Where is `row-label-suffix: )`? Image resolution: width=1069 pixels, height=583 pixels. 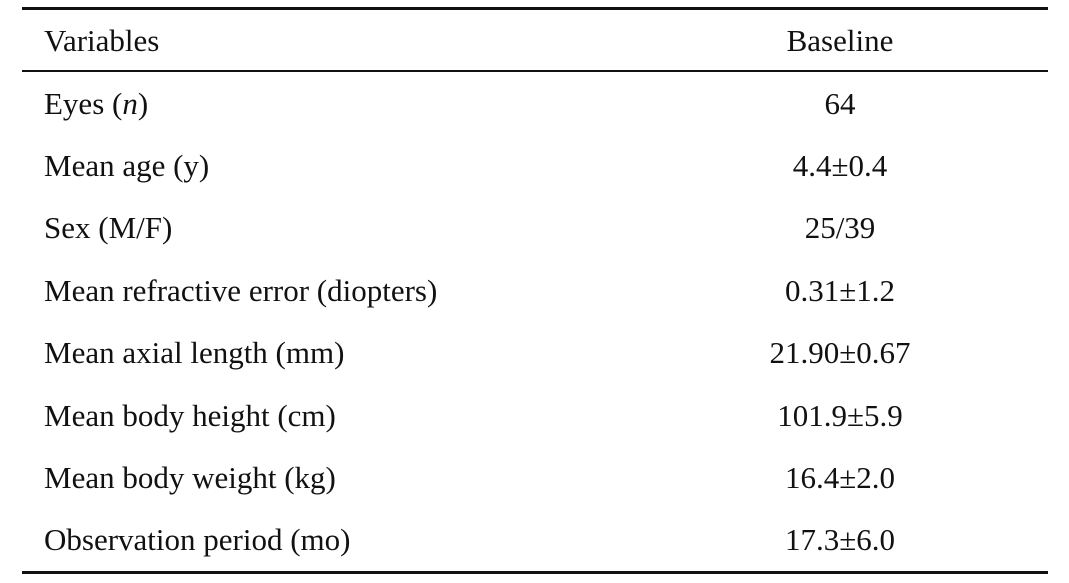 row-label-suffix: ) is located at coordinates (143, 103).